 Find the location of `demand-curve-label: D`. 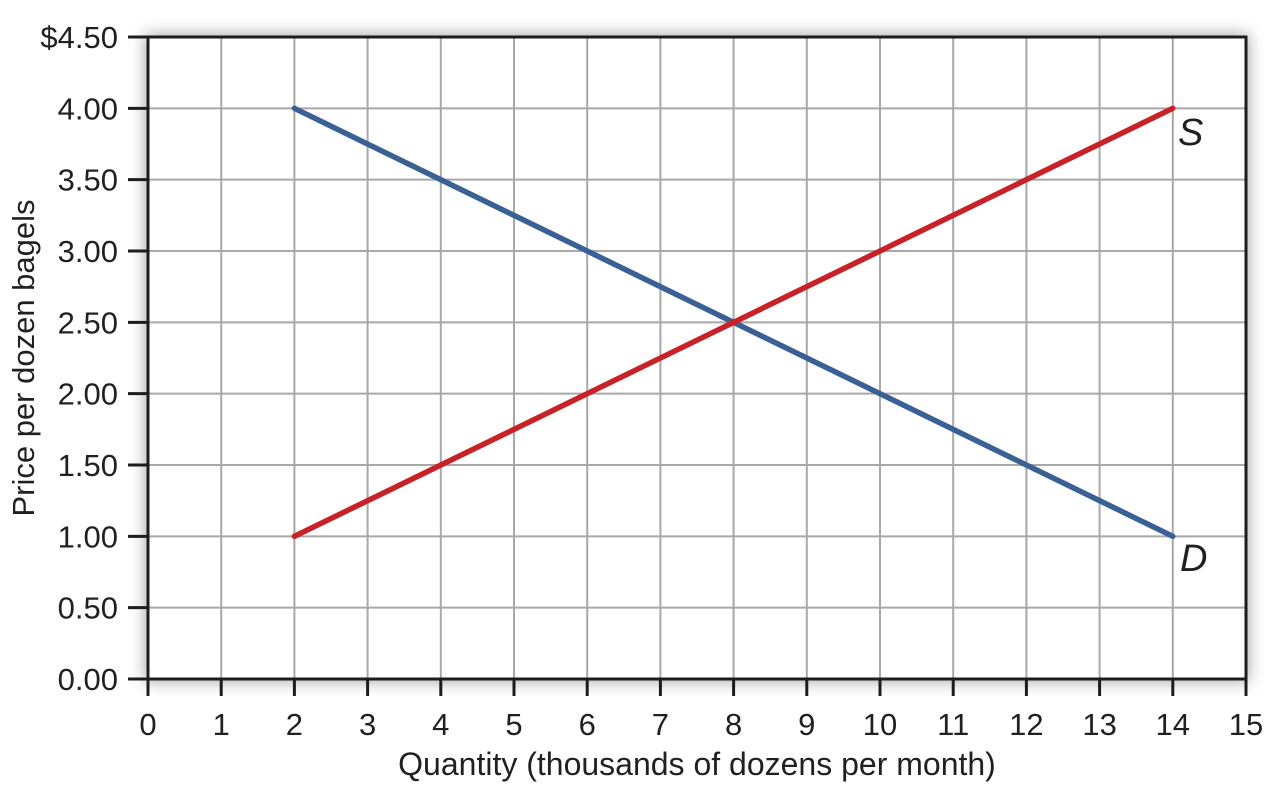

demand-curve-label: D is located at coordinates (1194, 559).